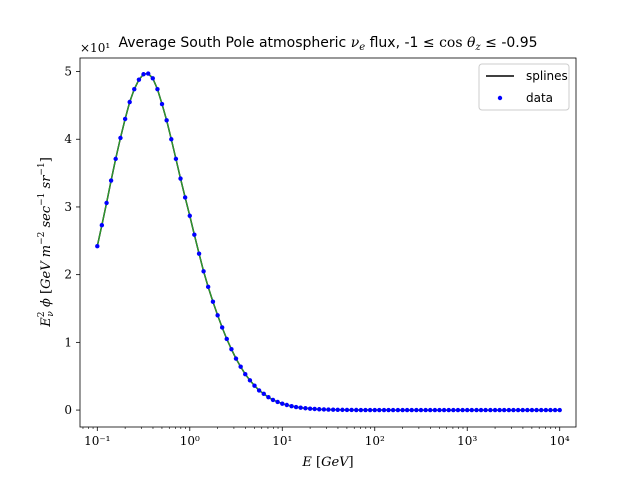 The width and height of the screenshot is (640, 480). Describe the element at coordinates (42, 315) in the screenshot. I see `y-label-e-sup: 2` at that location.